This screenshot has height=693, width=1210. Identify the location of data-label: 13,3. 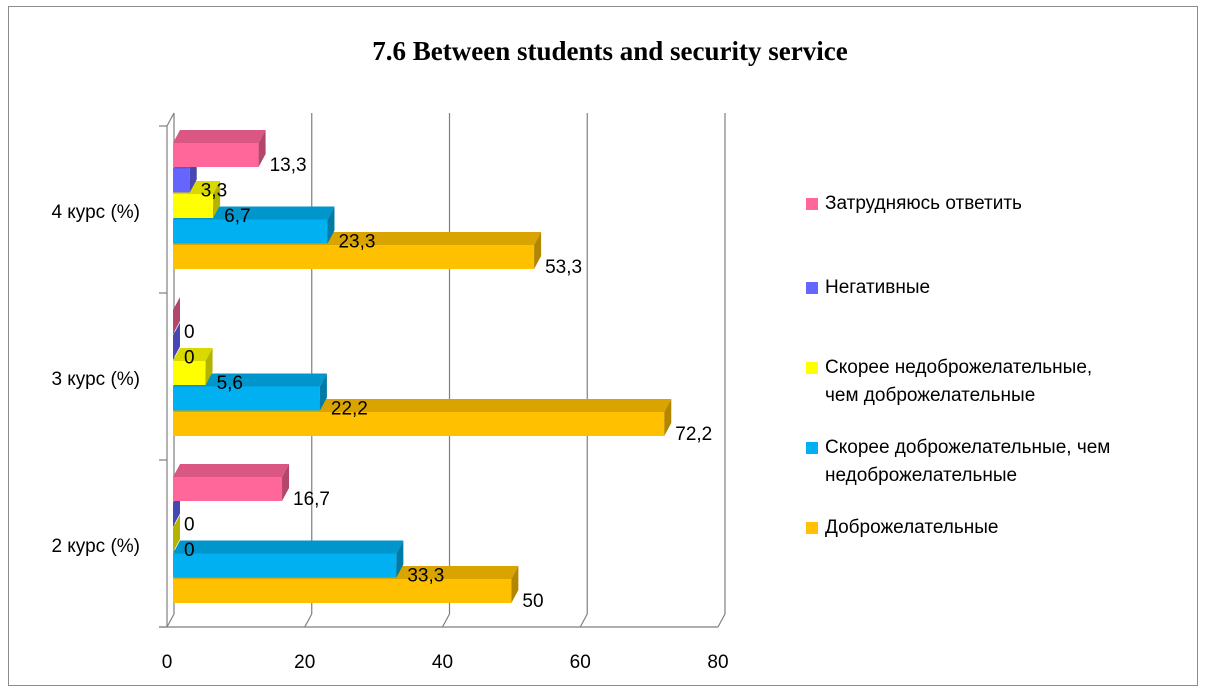
(288, 165).